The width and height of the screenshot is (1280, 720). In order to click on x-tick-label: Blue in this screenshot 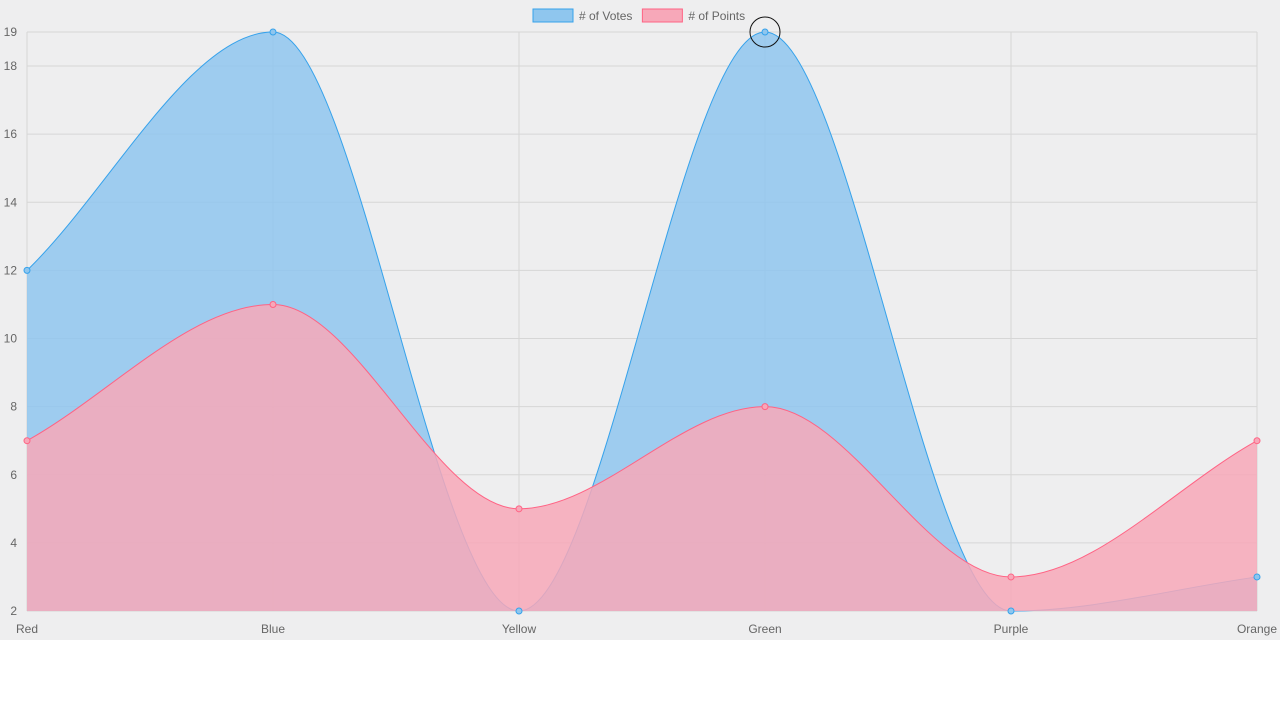, I will do `click(273, 629)`.